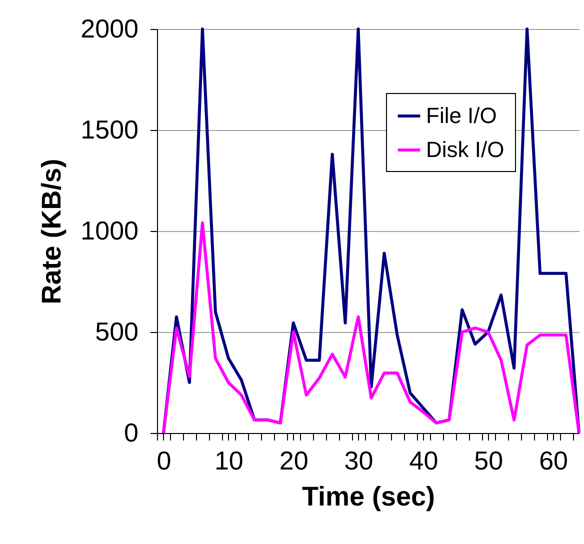  What do you see at coordinates (164, 461) in the screenshot?
I see `x-tick-label: 0` at bounding box center [164, 461].